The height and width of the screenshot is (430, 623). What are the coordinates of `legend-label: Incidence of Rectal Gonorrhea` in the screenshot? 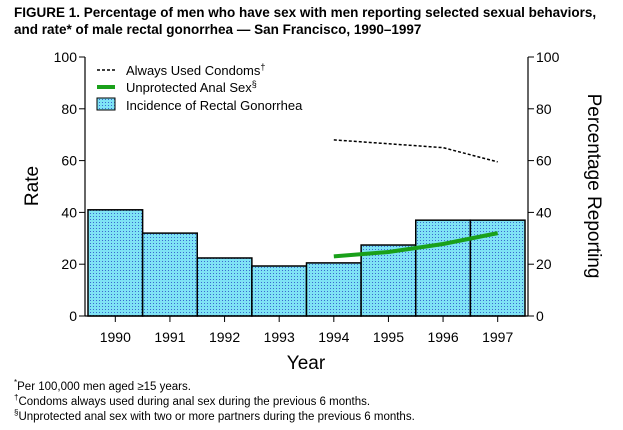 It's located at (214, 105).